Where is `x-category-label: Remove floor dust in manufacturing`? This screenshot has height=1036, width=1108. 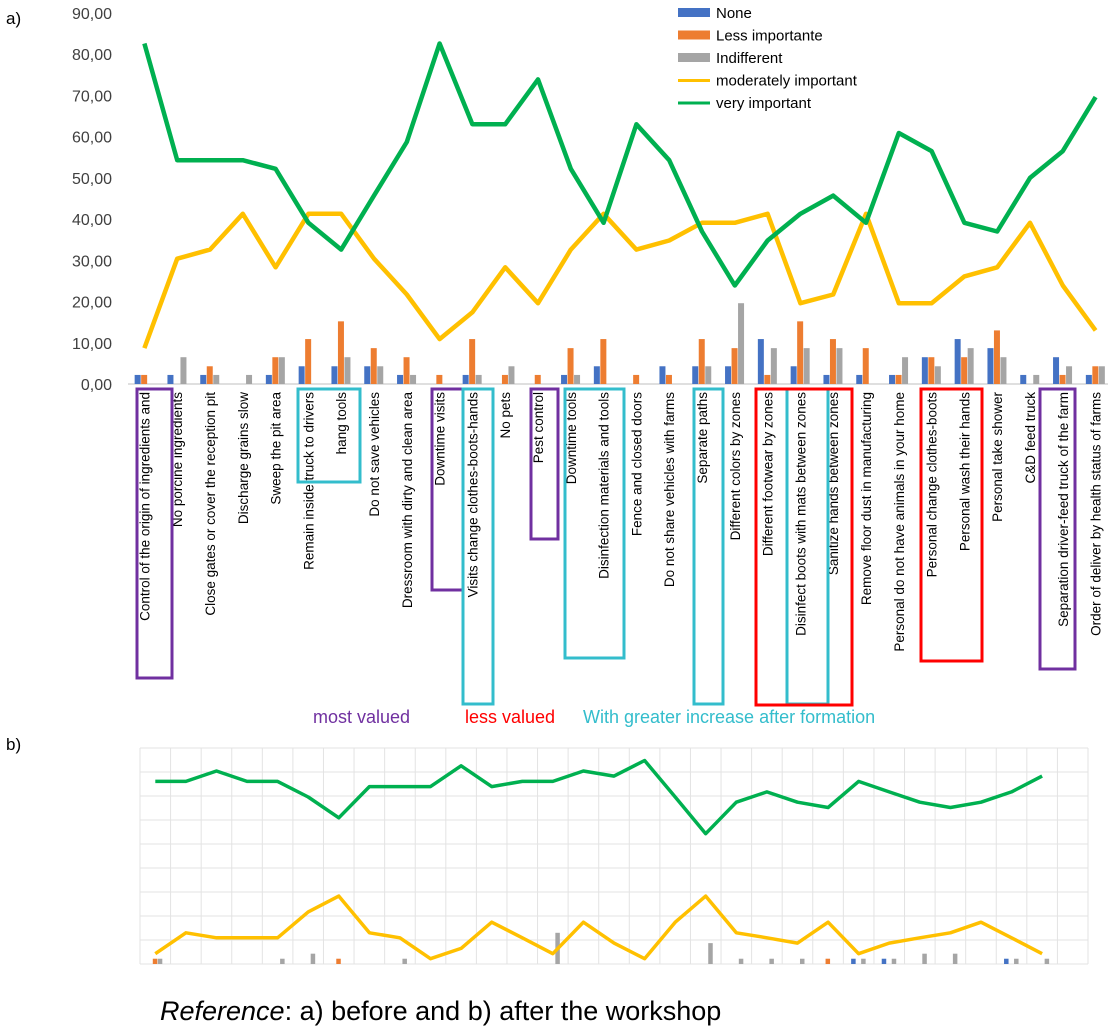
x-category-label: Remove floor dust in manufacturing is located at coordinates (866, 498).